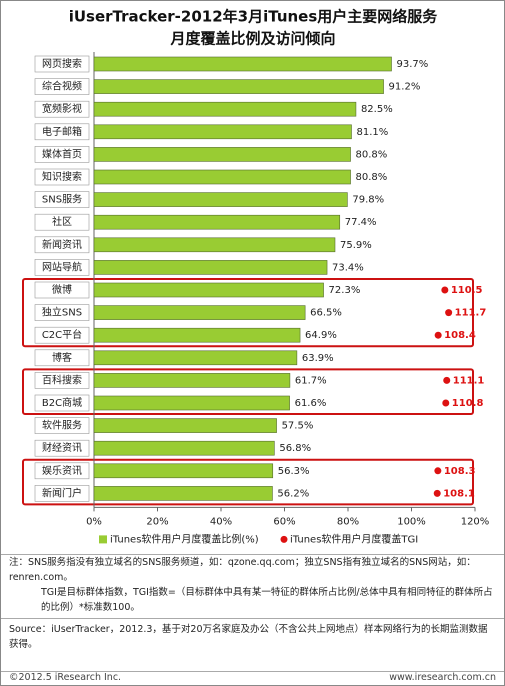 Image resolution: width=505 pixels, height=686 pixels. What do you see at coordinates (377, 109) in the screenshot?
I see `value-label: 82.5%` at bounding box center [377, 109].